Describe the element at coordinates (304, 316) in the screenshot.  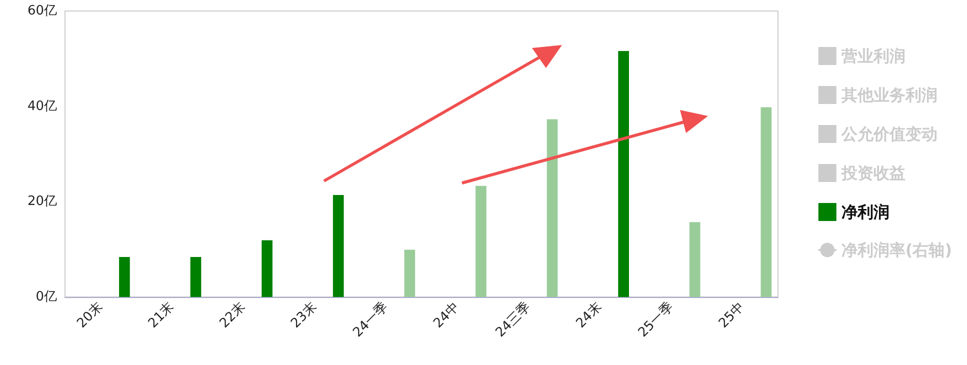
I see `x-tick-label: 23末` at that location.